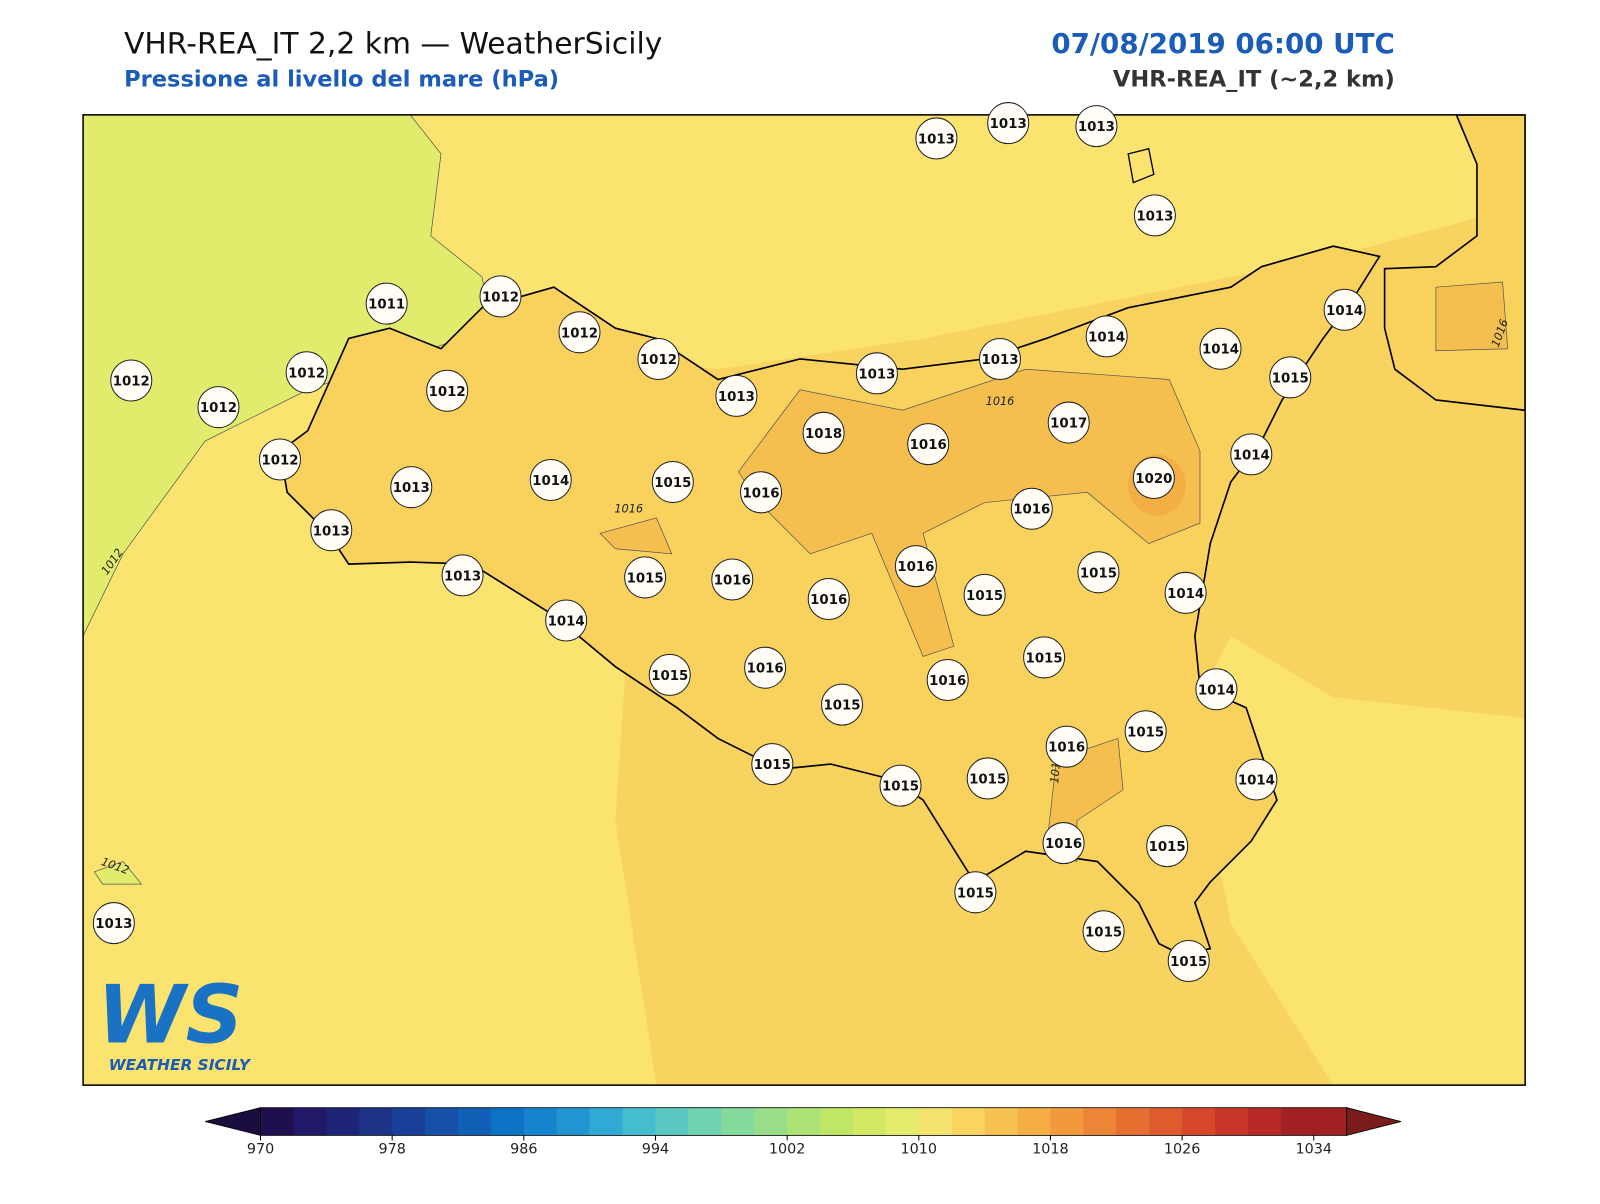  Describe the element at coordinates (1182, 1150) in the screenshot. I see `colorbar-tick-label: 1026` at that location.